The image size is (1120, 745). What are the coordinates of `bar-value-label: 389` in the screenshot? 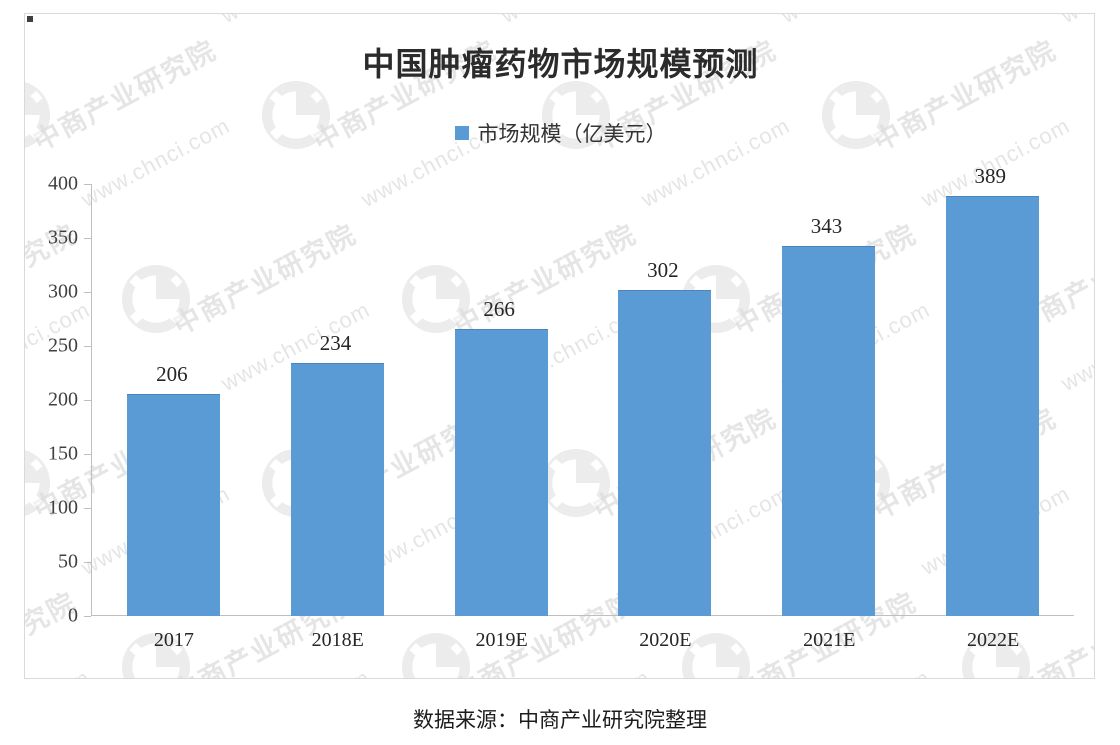 It's located at (990, 175).